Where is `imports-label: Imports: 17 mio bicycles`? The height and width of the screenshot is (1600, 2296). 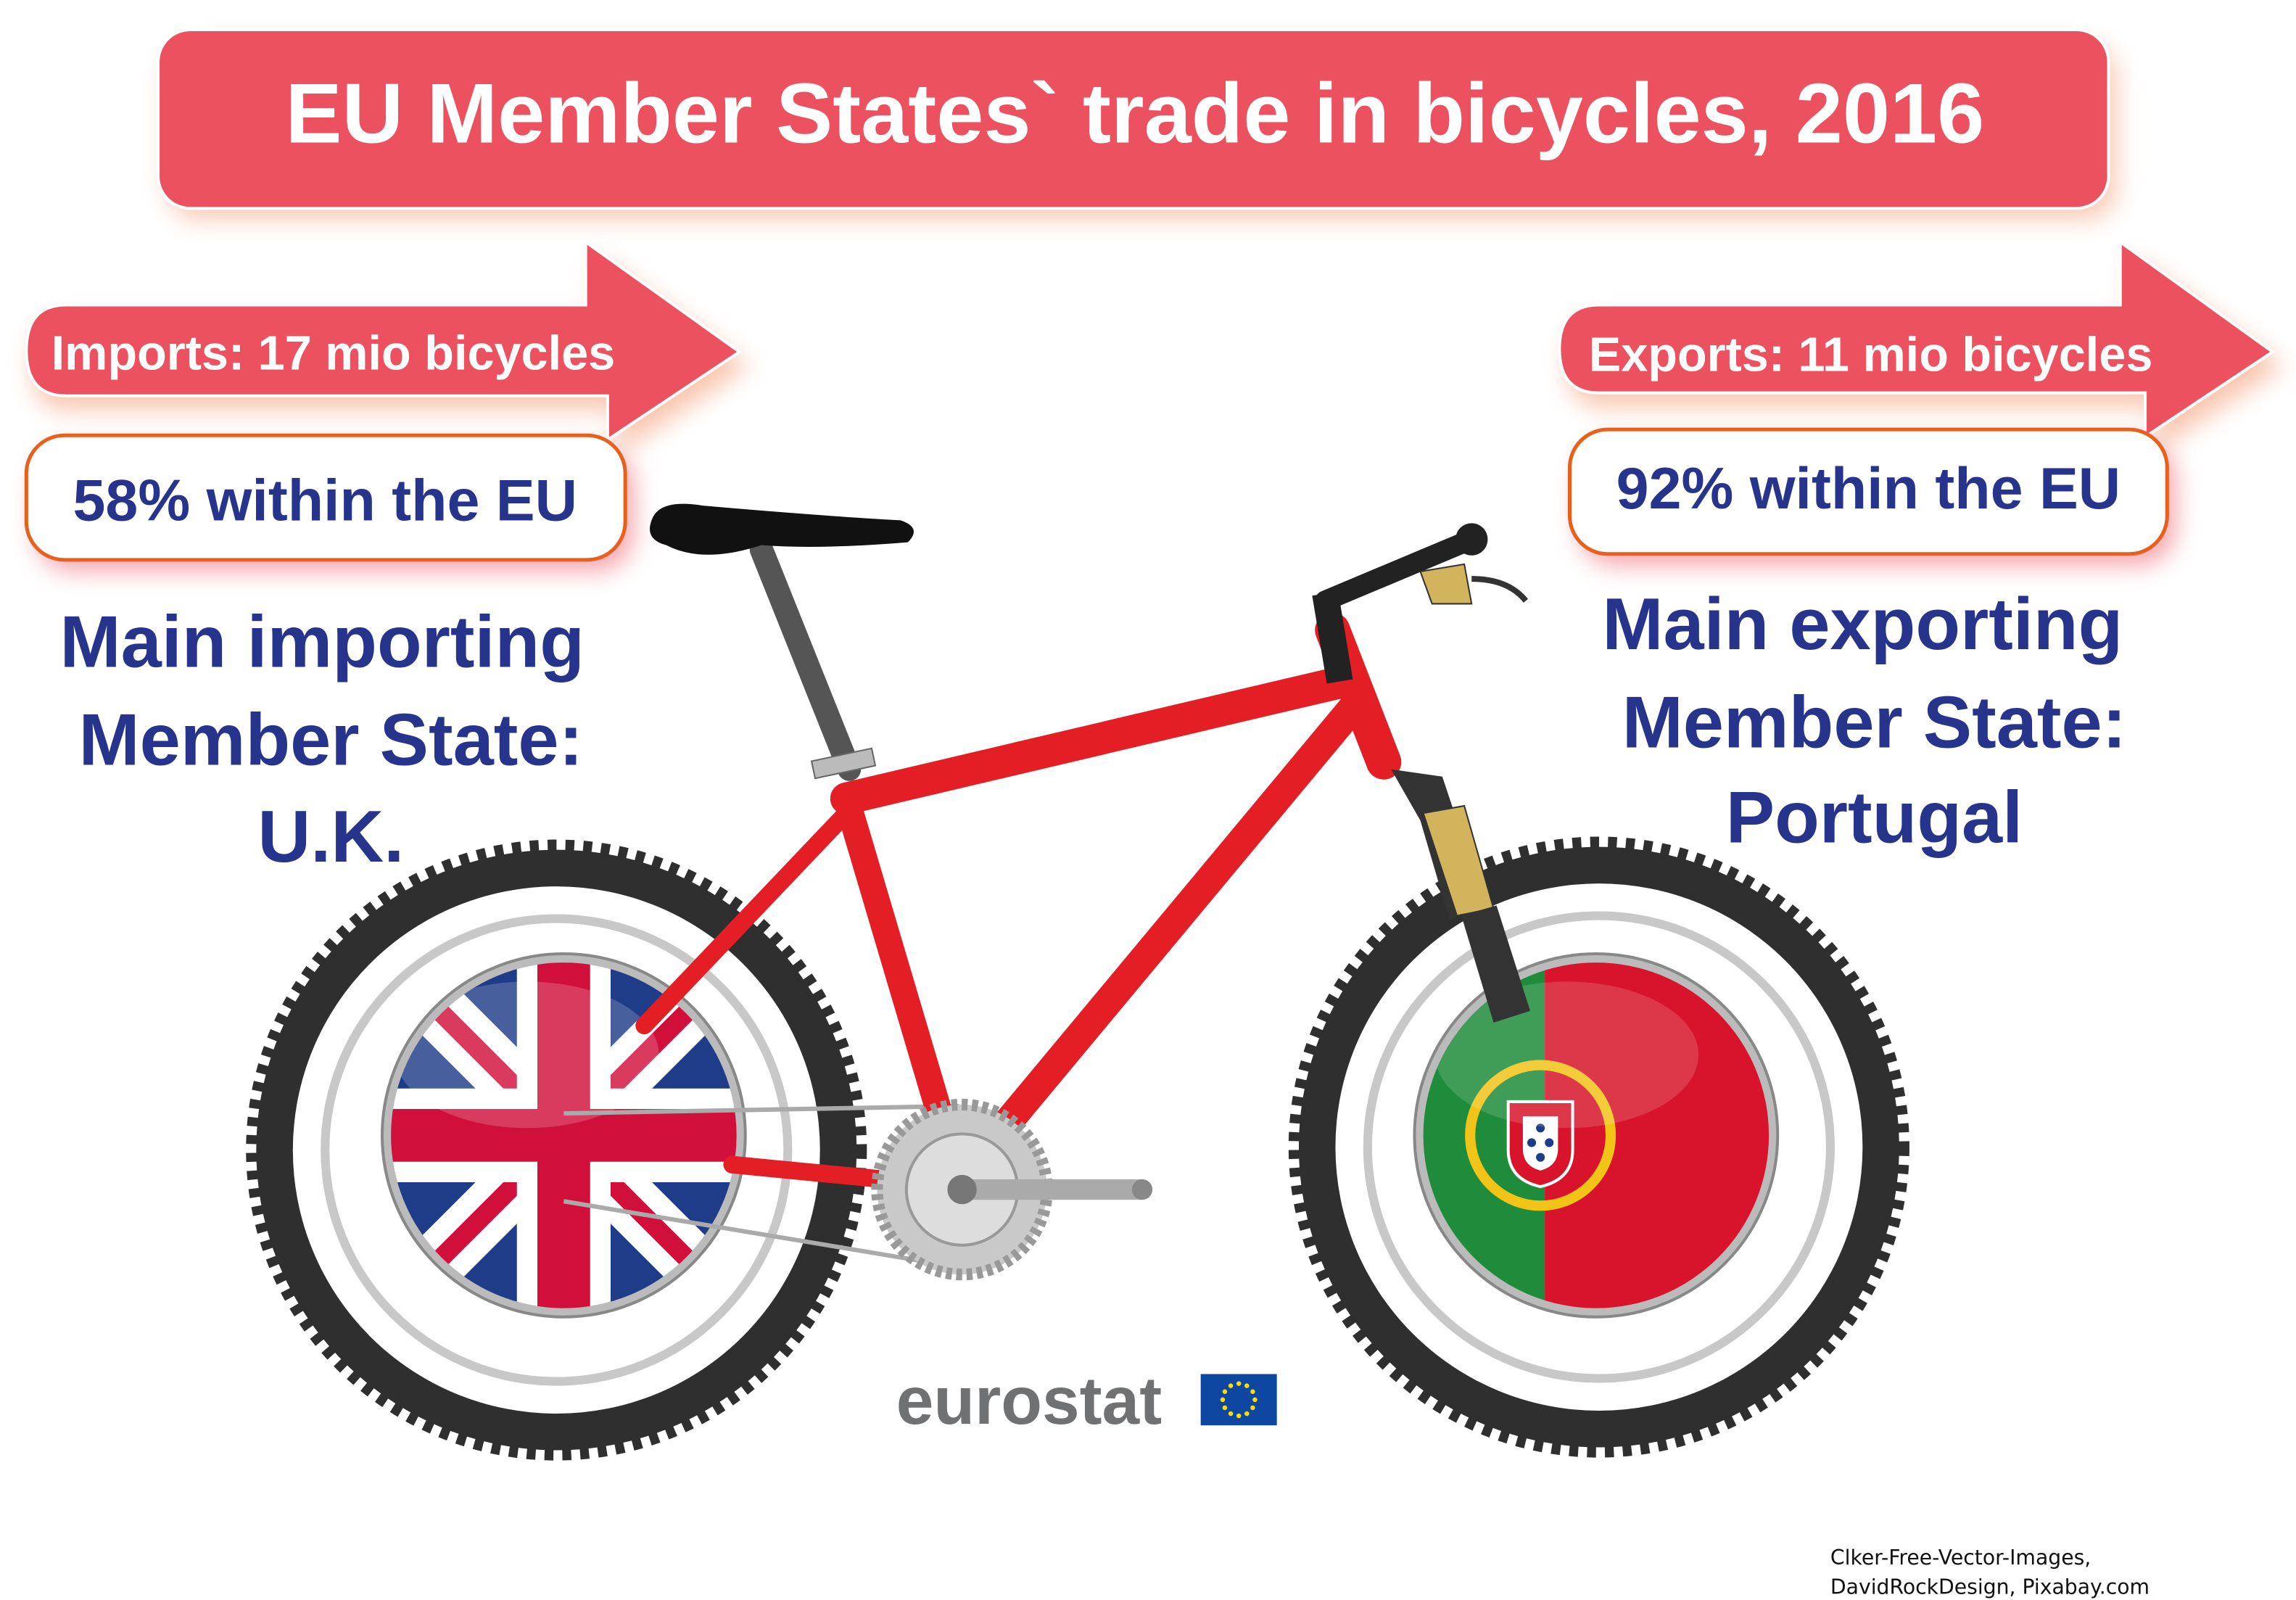 imports-label: Imports: 17 mio bicycles is located at coordinates (333, 353).